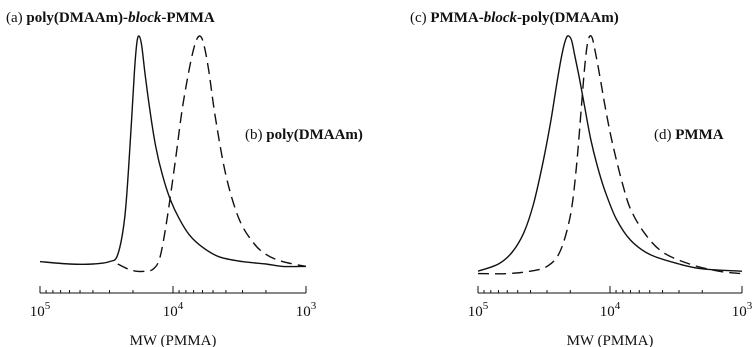 The height and width of the screenshot is (347, 755). Describe the element at coordinates (187, 18) in the screenshot. I see `chart-title-part-2: -PMMA` at that location.